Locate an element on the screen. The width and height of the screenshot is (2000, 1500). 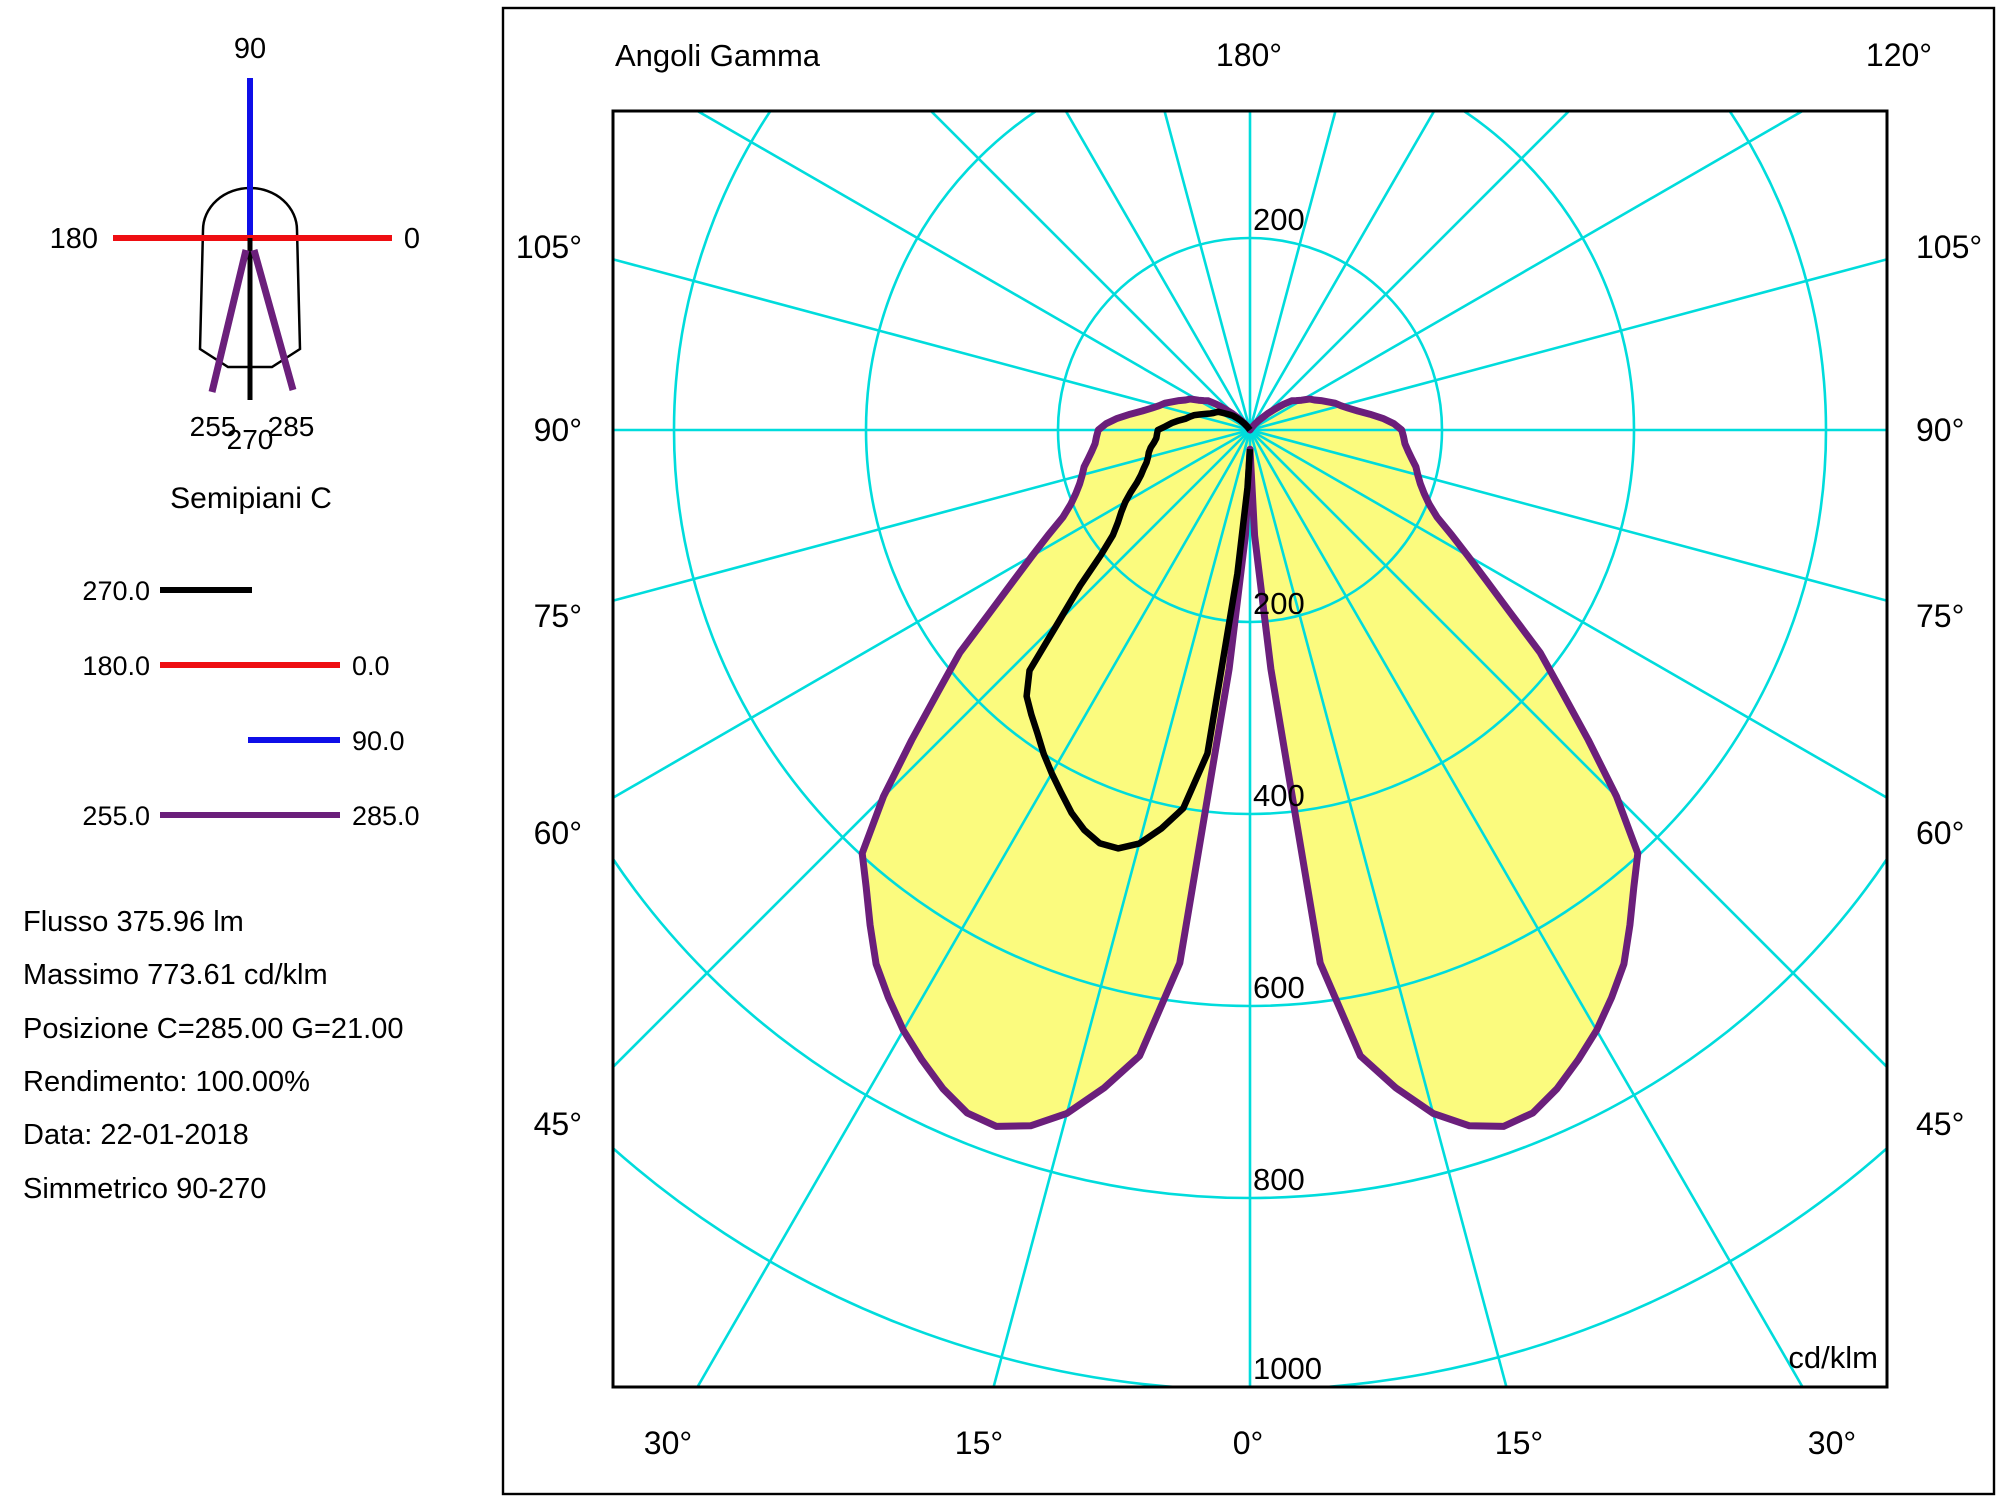
gamma-label-left: 90° is located at coordinates (558, 430).